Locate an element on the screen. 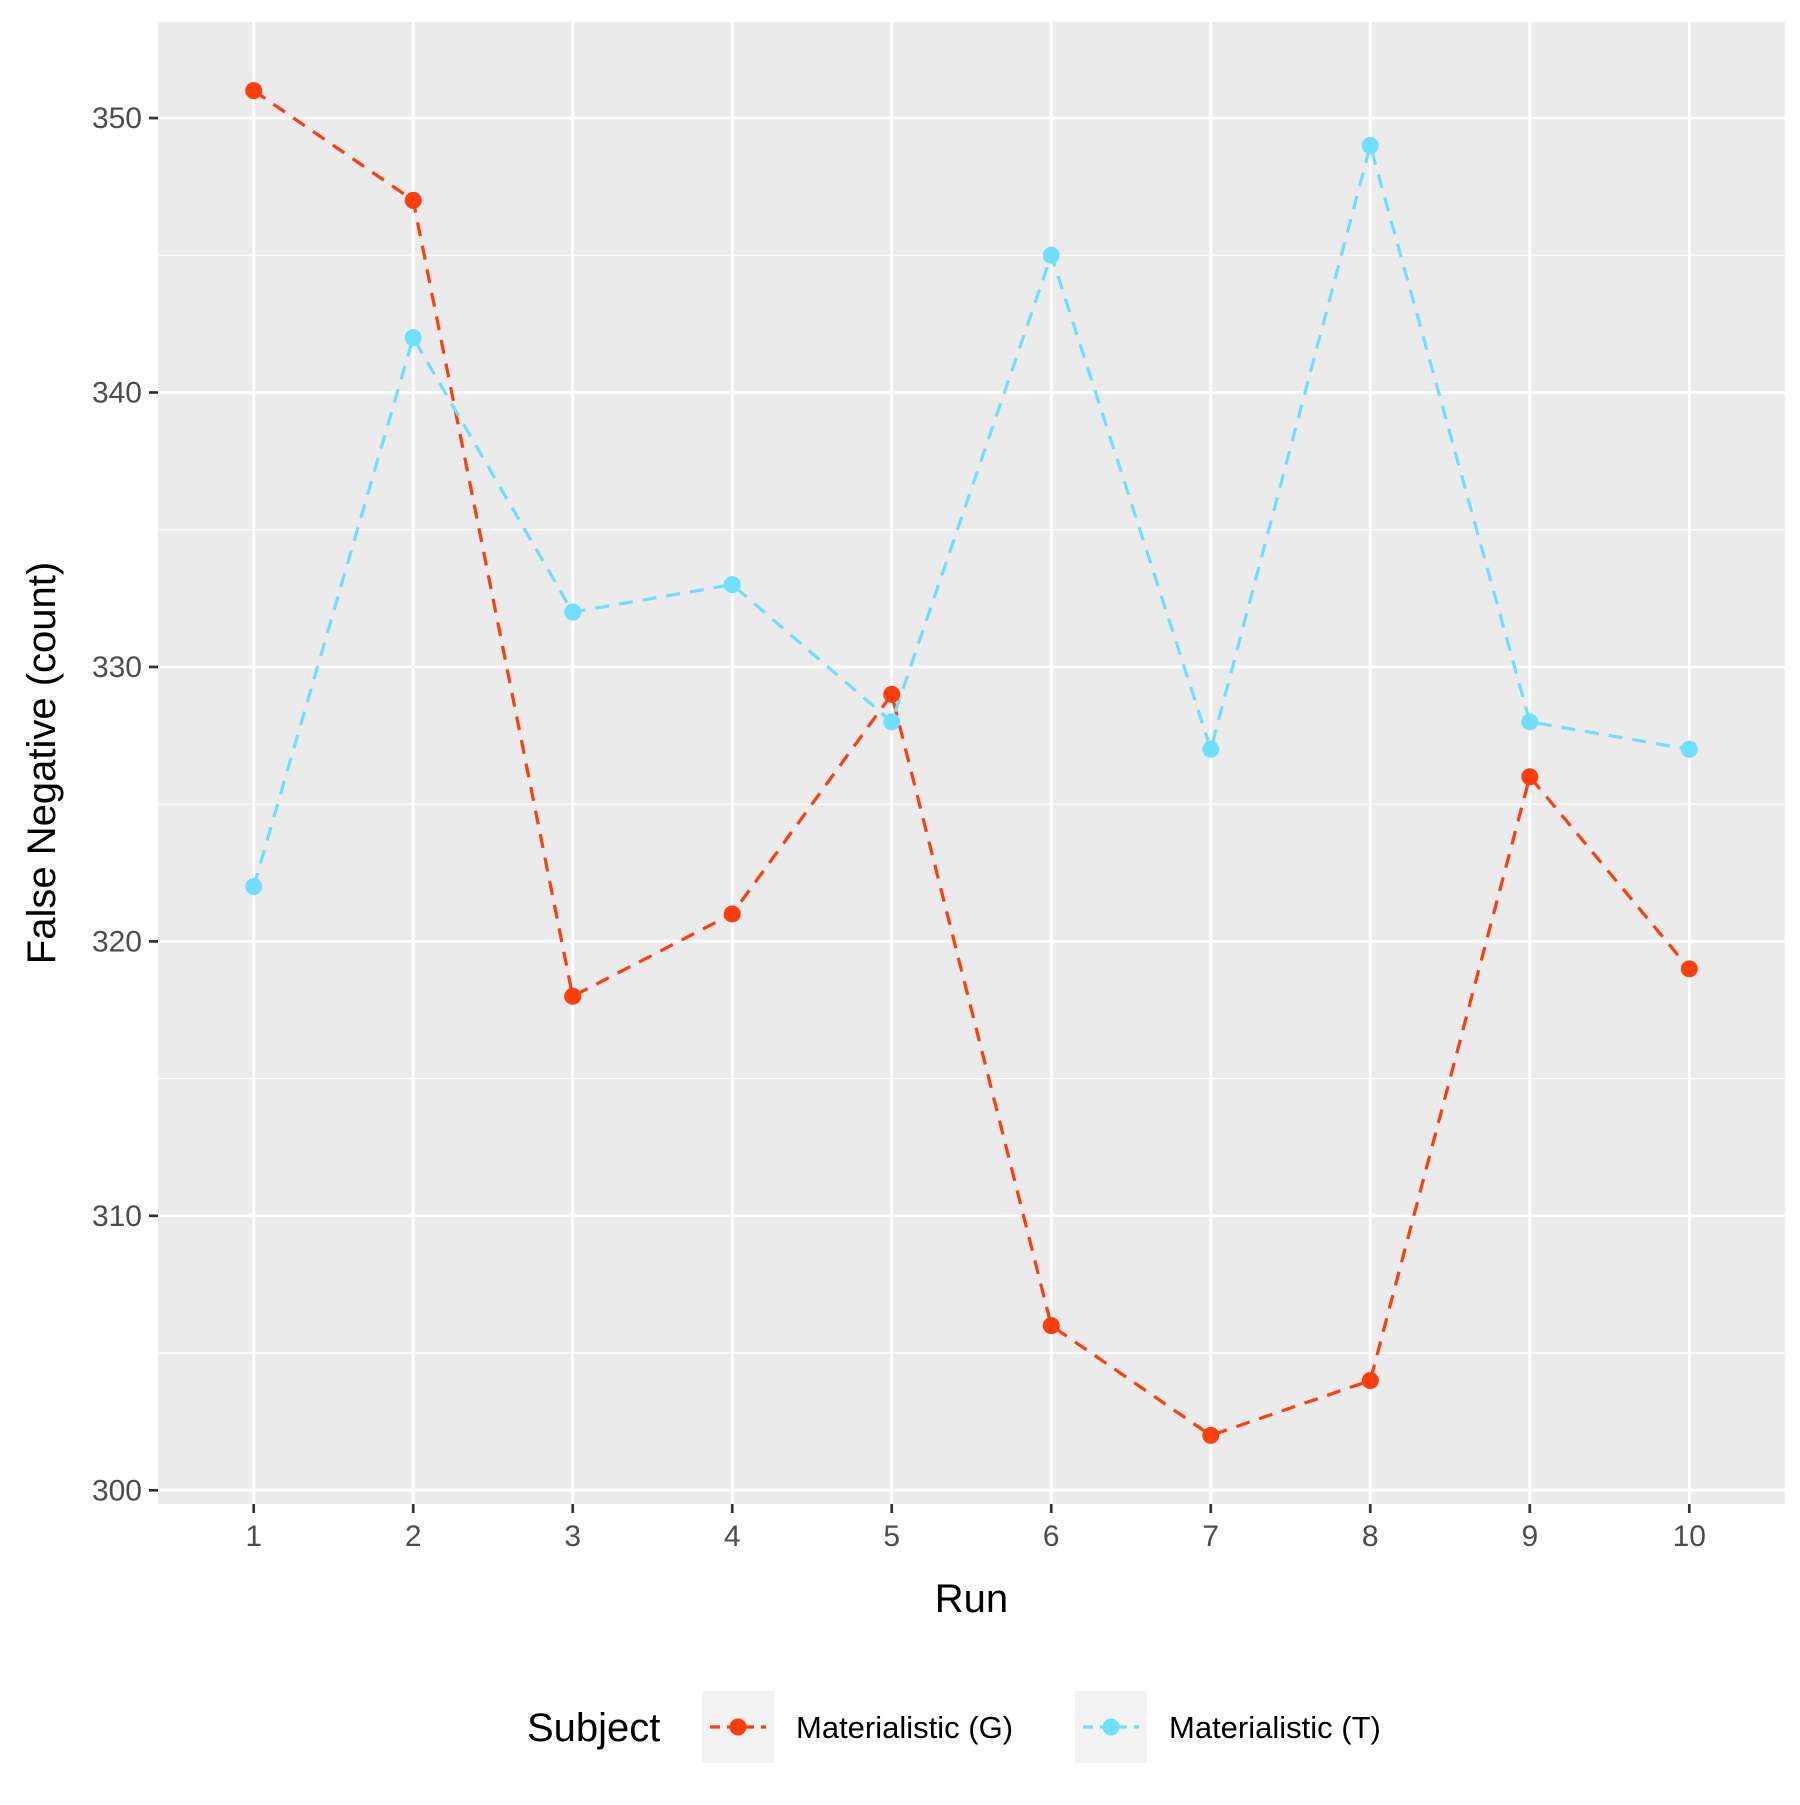  y-tick-label: 300 is located at coordinates (117, 1490).